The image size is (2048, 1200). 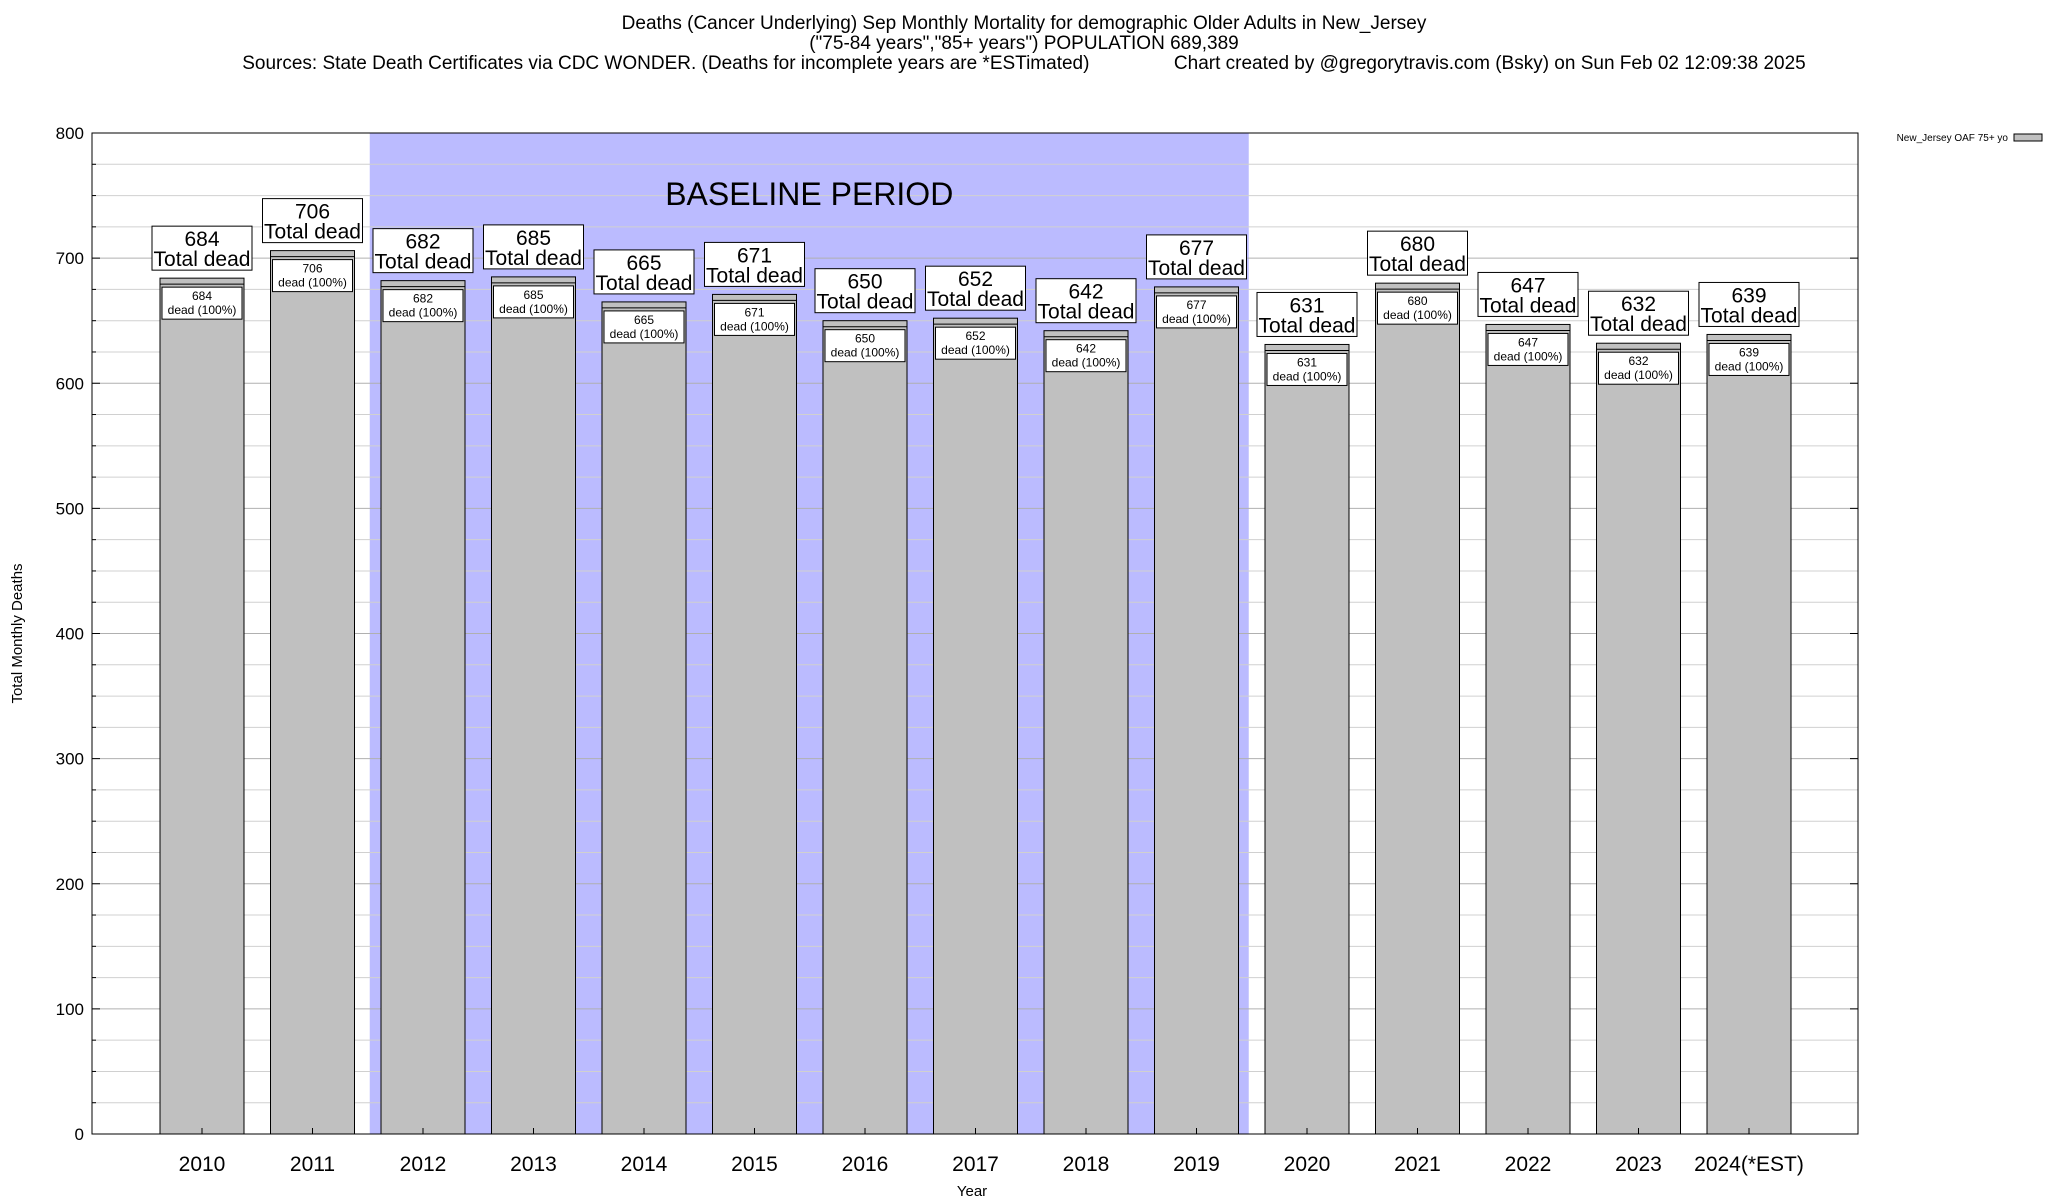 What do you see at coordinates (975, 1164) in the screenshot?
I see `x-tick-label: 2017` at bounding box center [975, 1164].